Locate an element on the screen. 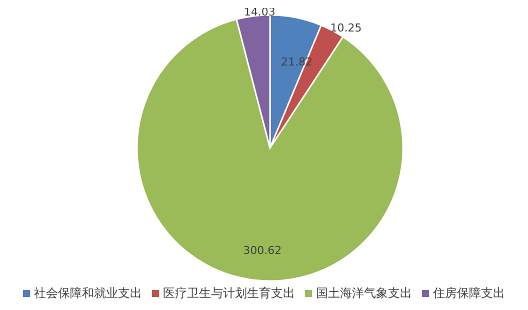 The image size is (528, 310). legend-label: 国土海洋气象支出 is located at coordinates (364, 293).